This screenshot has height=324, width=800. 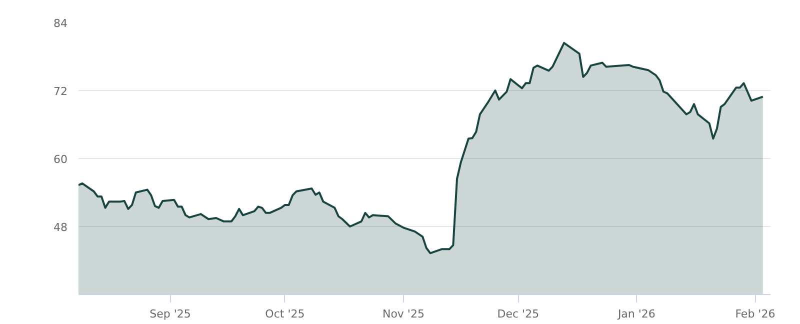 I want to click on x-tick-label: Nov '25, so click(x=403, y=314).